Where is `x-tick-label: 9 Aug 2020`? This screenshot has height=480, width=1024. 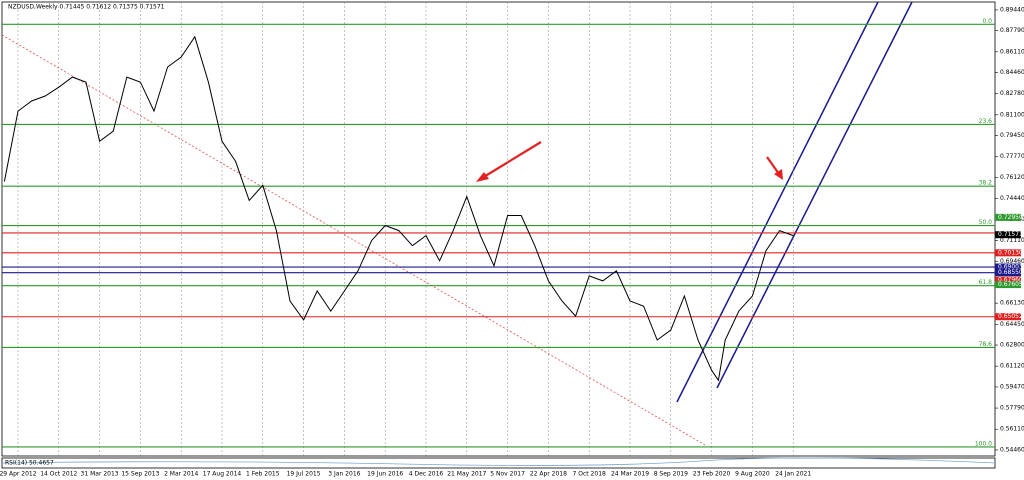
x-tick-label: 9 Aug 2020 is located at coordinates (752, 474).